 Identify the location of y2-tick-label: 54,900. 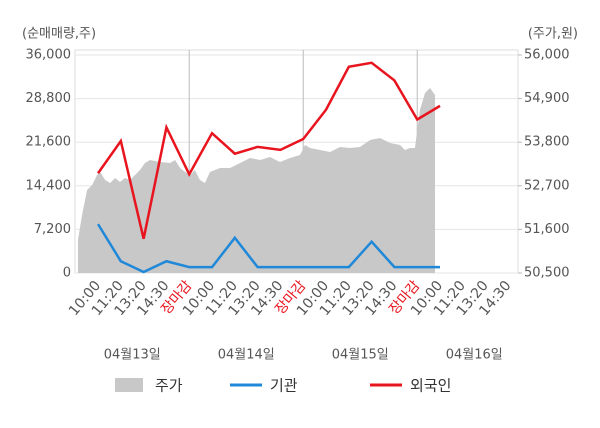
(547, 98).